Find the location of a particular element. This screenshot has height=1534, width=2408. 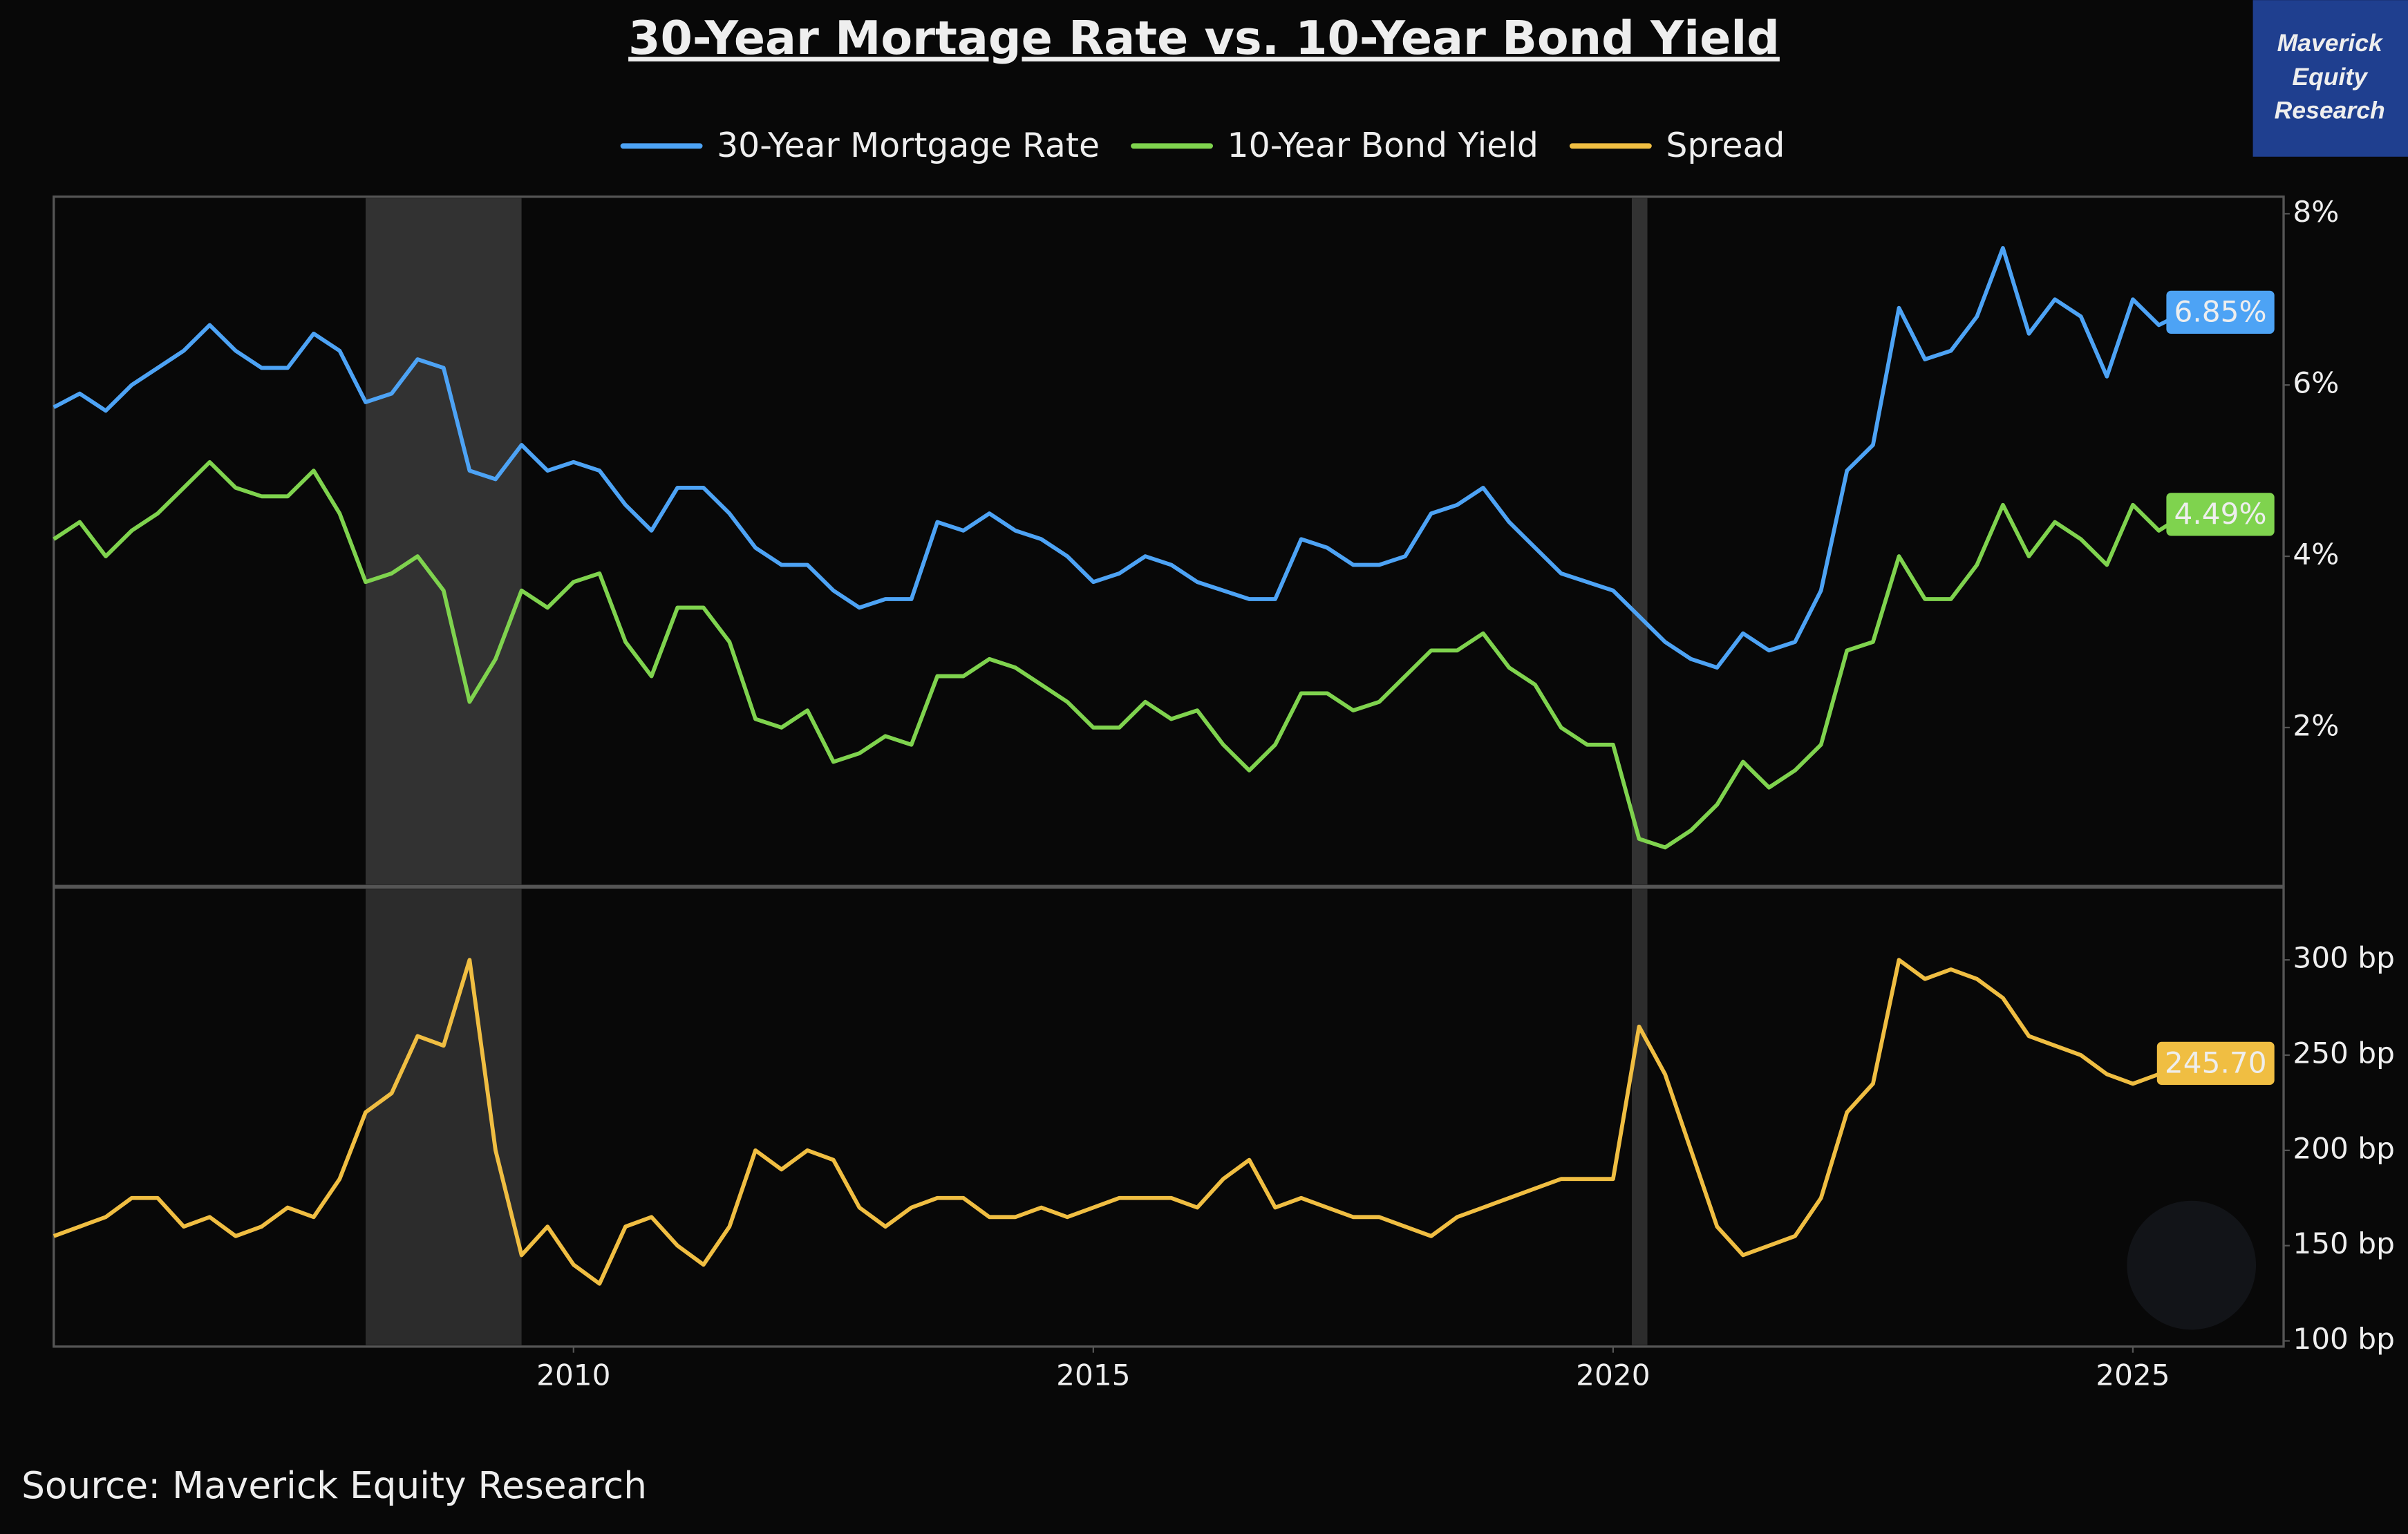

legend-label: Spread is located at coordinates (1726, 145).